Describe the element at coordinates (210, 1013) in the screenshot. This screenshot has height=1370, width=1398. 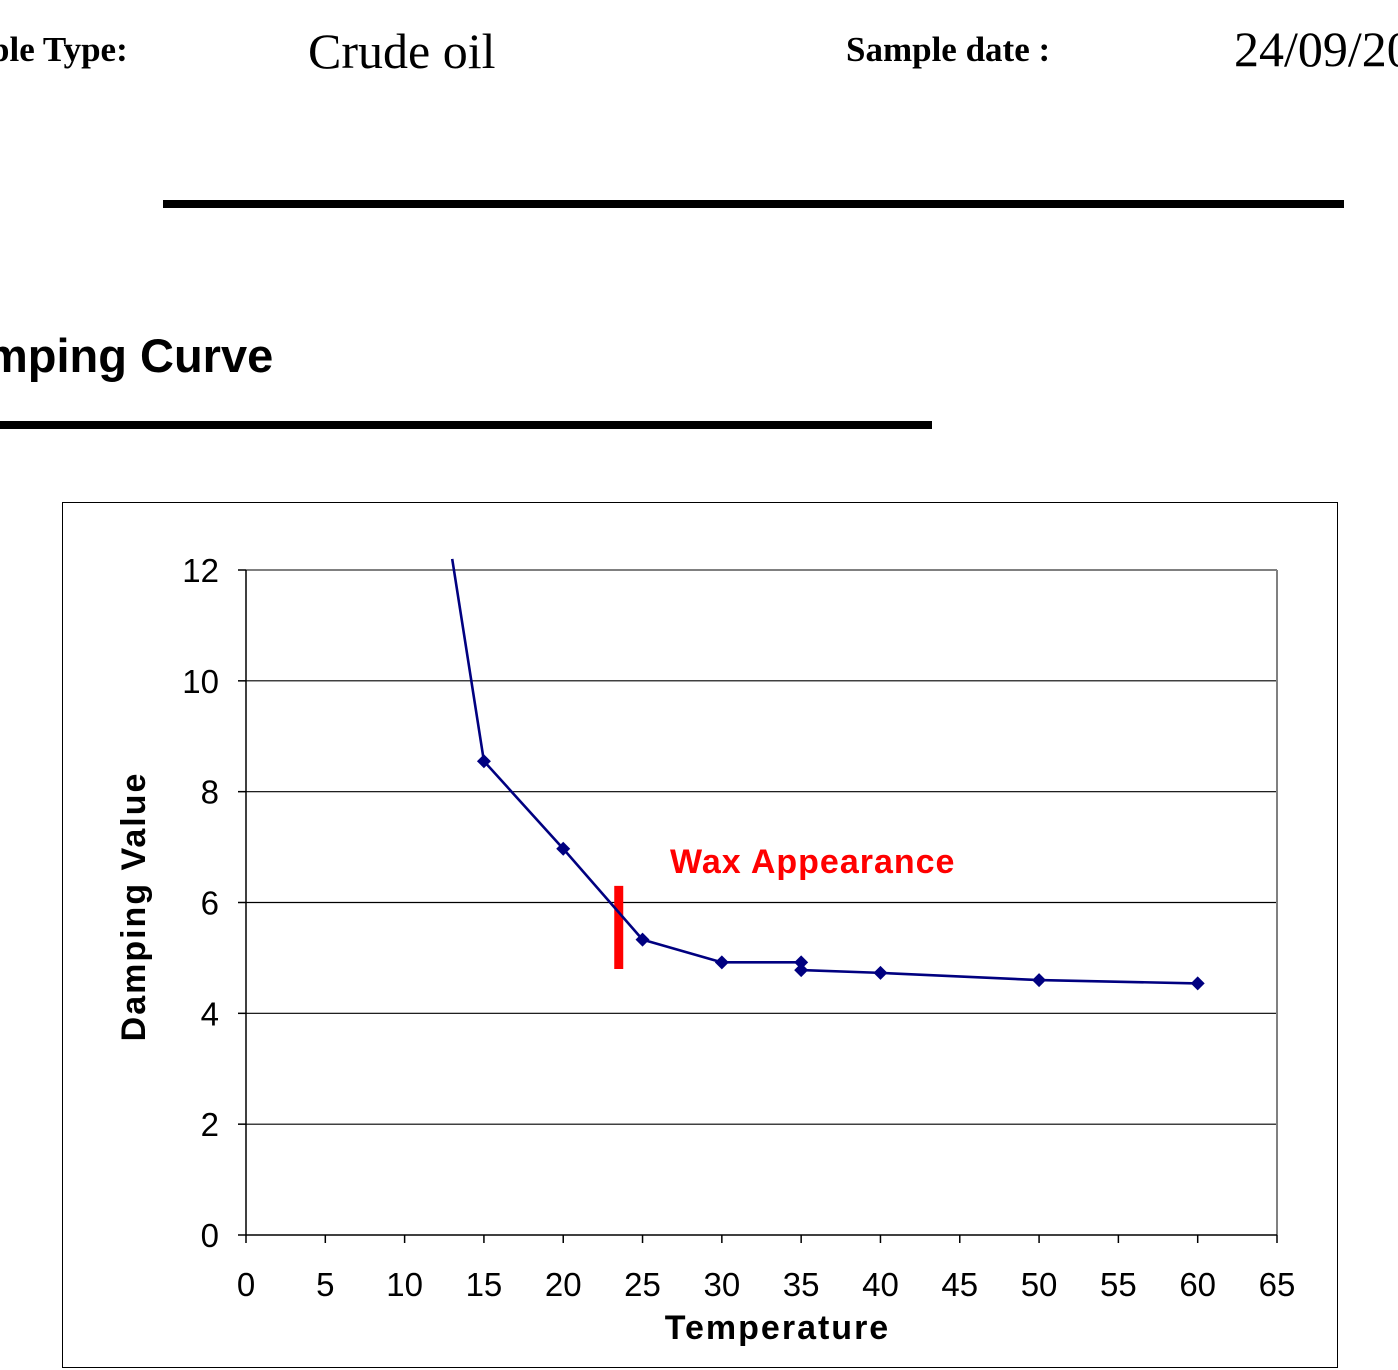
I see `y-tick-label-4: 4` at that location.